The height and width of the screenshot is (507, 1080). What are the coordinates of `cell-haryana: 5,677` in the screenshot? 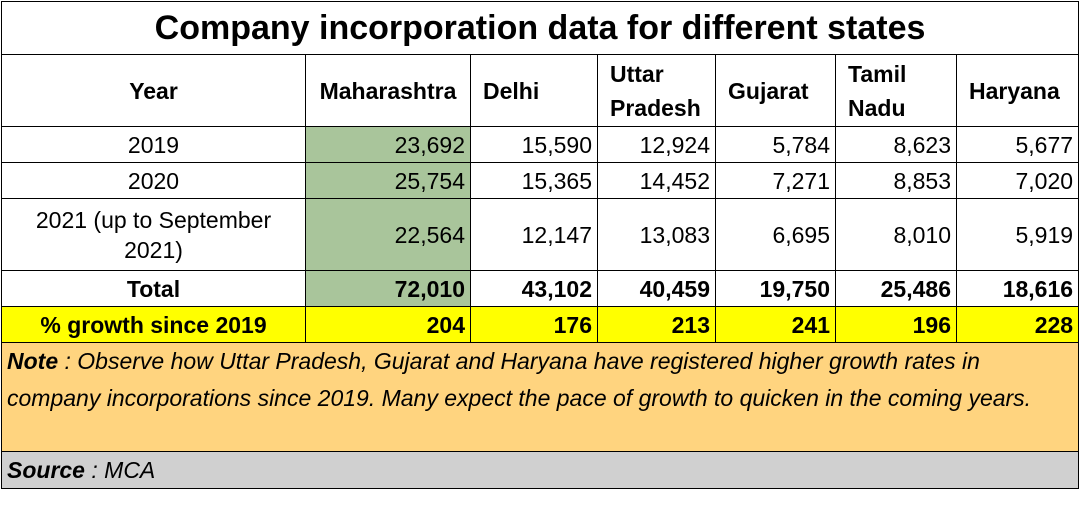 It's located at (1017, 144).